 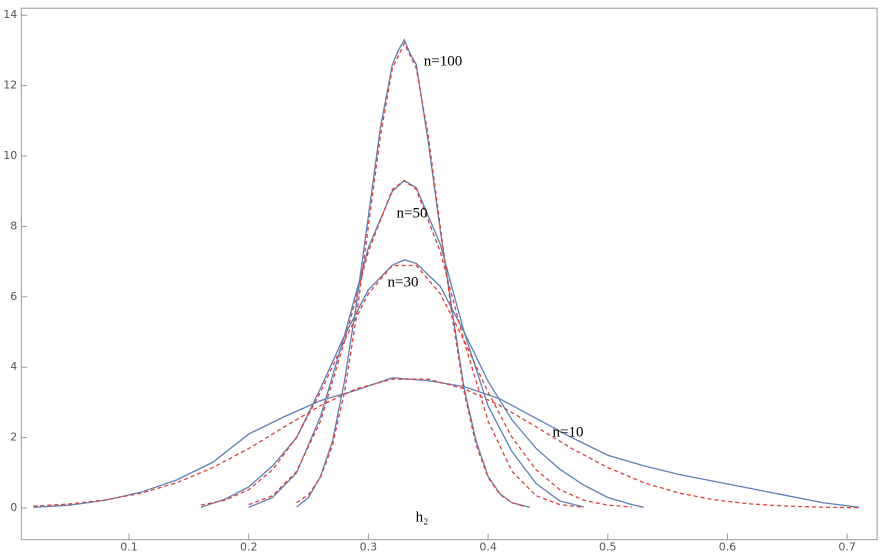 What do you see at coordinates (13, 507) in the screenshot?
I see `y-tick-label: 0` at bounding box center [13, 507].